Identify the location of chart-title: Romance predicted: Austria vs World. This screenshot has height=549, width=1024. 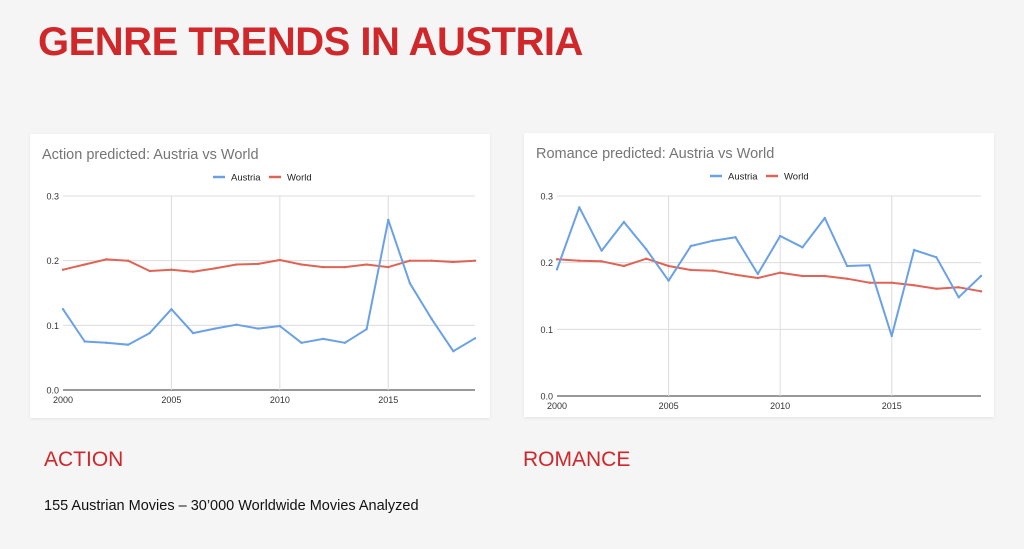
(655, 154).